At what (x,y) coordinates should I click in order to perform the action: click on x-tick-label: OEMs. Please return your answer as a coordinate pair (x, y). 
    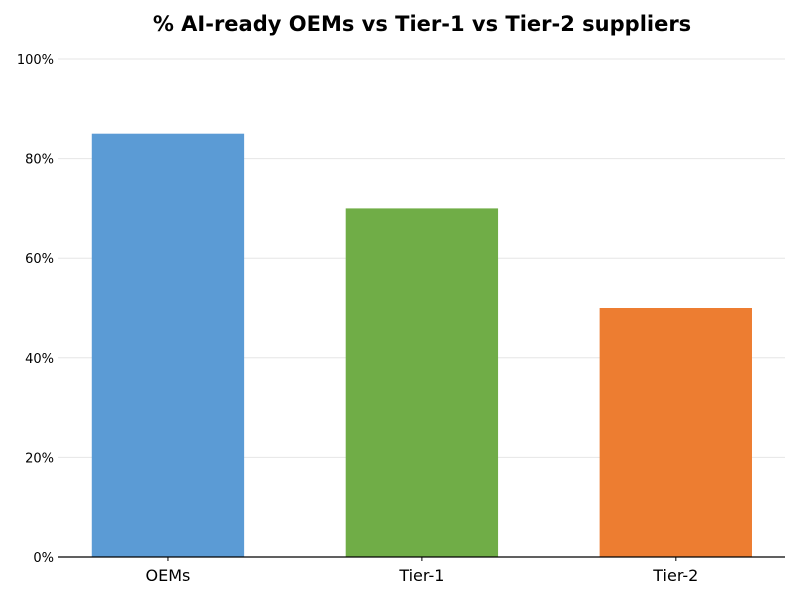
    Looking at the image, I should click on (168, 575).